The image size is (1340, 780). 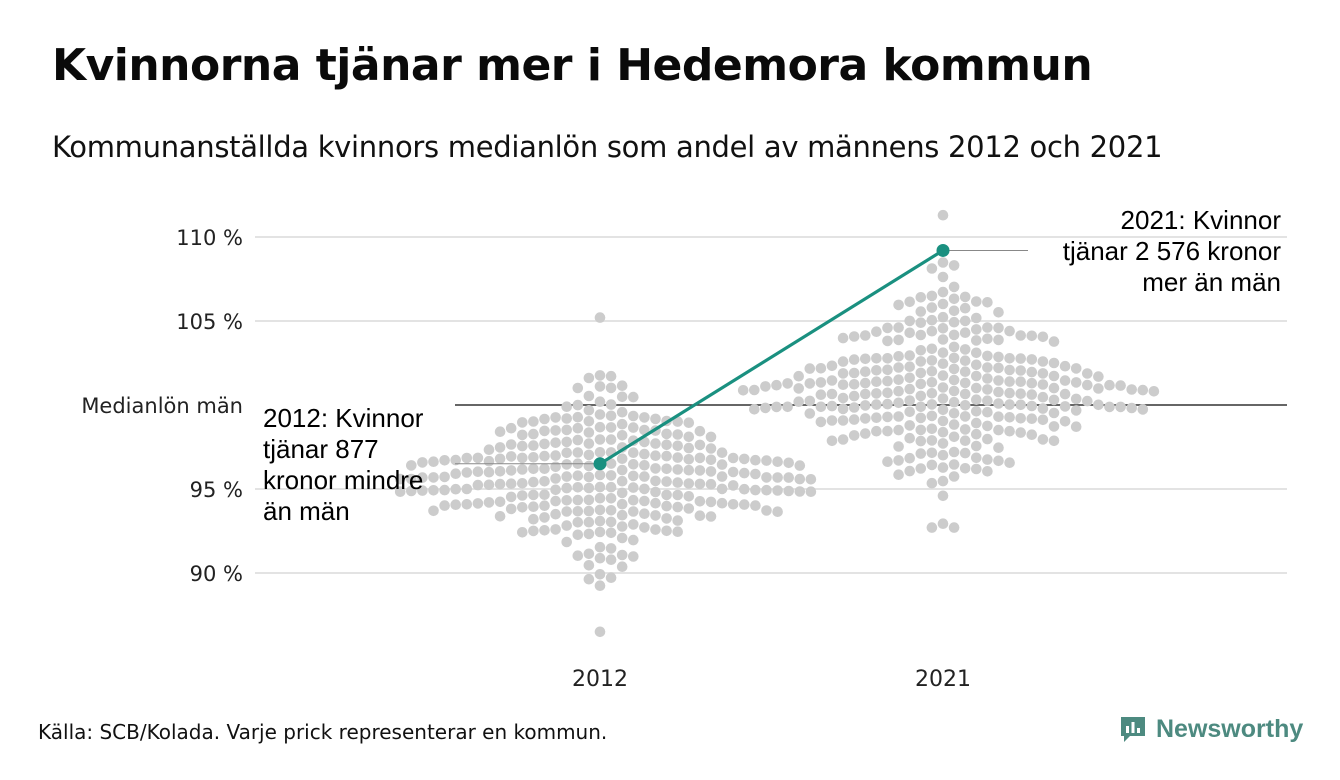 I want to click on chart-title: Kvinnorna tjänar mer i Hedemora kommun, so click(x=572, y=65).